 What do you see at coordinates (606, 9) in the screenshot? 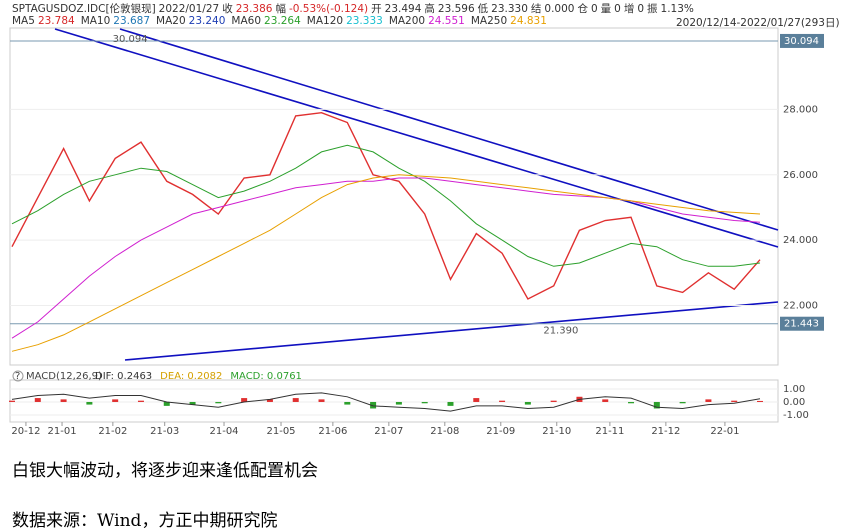
I see `field-label: 量` at bounding box center [606, 9].